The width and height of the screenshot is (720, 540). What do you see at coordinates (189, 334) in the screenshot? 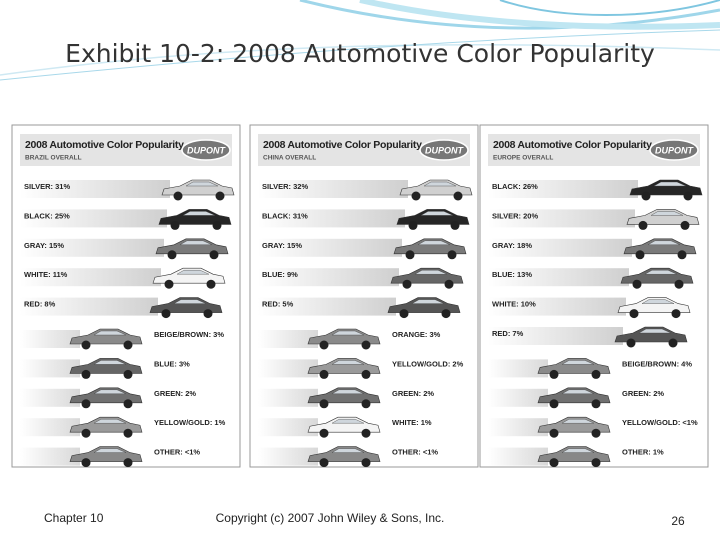
I see `color-label: BEIGE/BROWN: 3%` at bounding box center [189, 334].